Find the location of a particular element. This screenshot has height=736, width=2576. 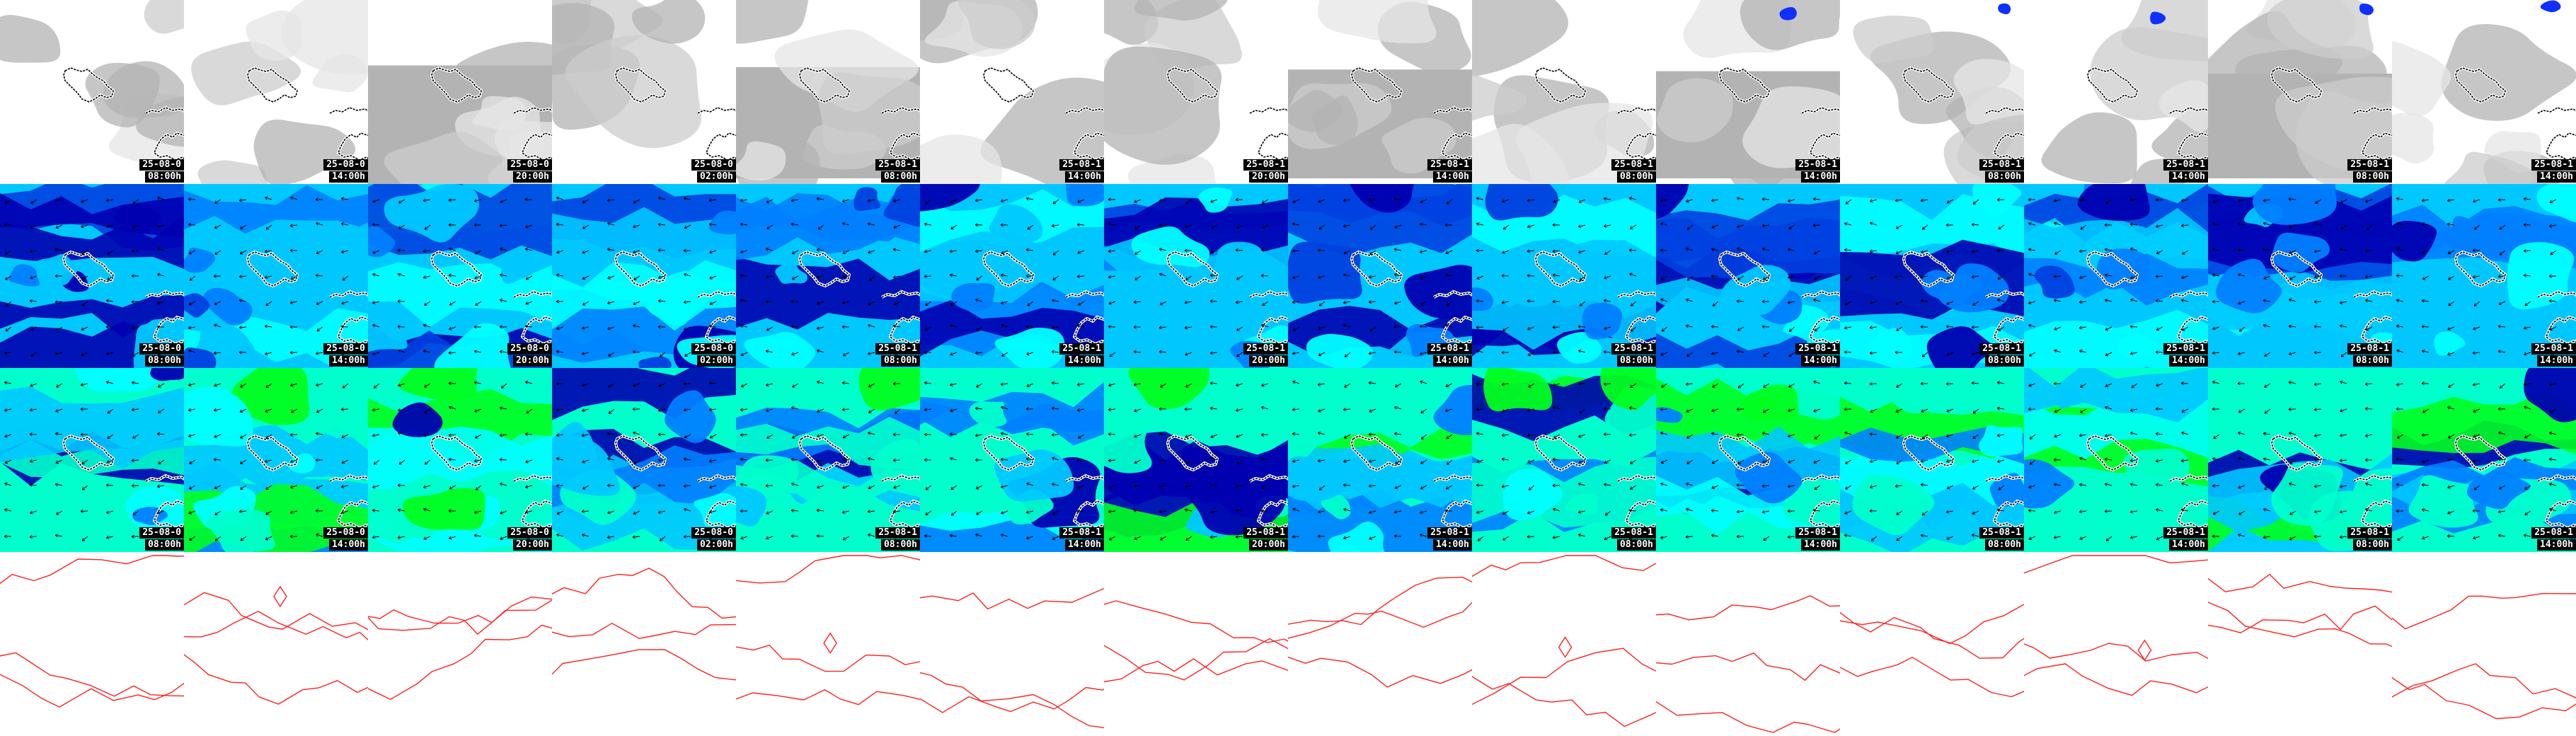

map-panel-wind-high: 25-08-0 20:00h is located at coordinates (460, 460).